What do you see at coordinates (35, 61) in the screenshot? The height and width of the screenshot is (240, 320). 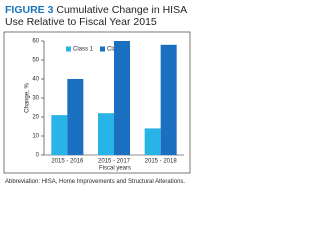 I see `y-tick-label: 50` at bounding box center [35, 61].